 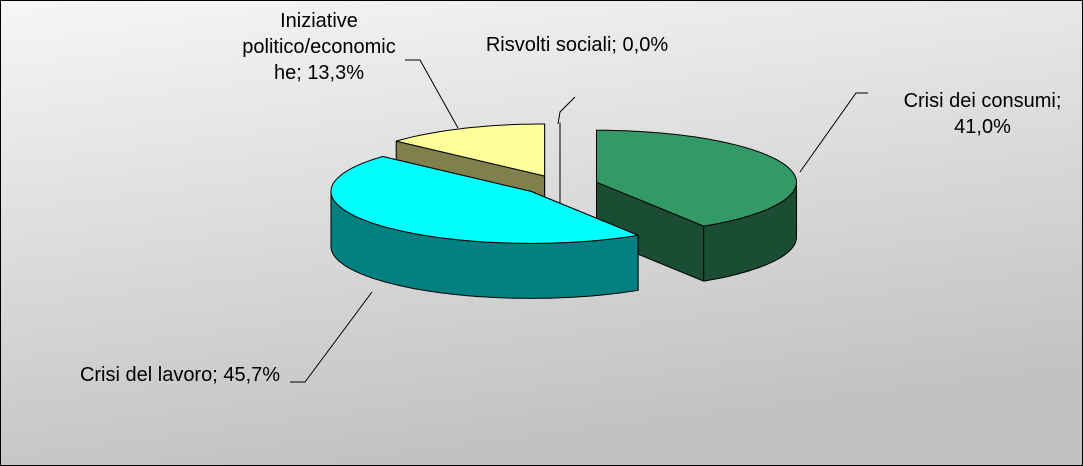 I want to click on data-label: Crisi dei consumi; 41,0%, so click(x=982, y=114).